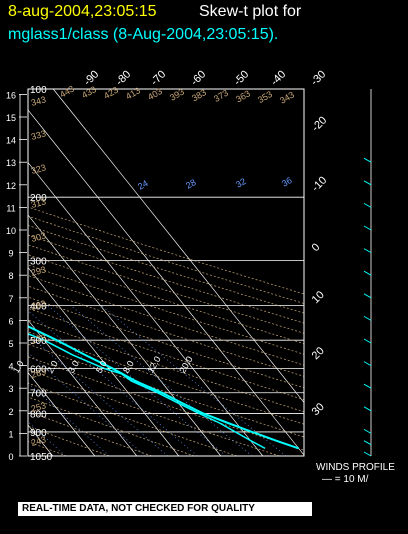  Describe the element at coordinates (38, 237) in the screenshot. I see `theta-label-left: 303` at that location.